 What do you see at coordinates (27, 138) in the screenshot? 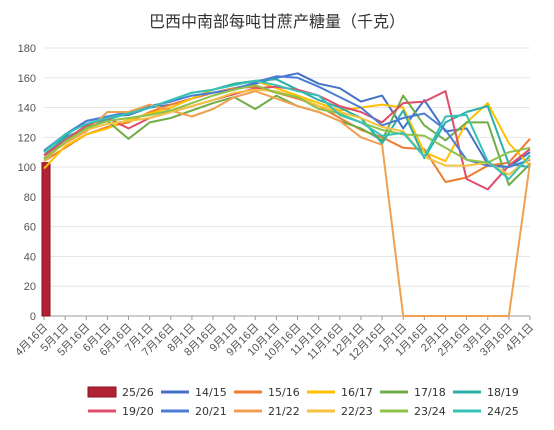
I see `y-tick-label: 120` at bounding box center [27, 138].